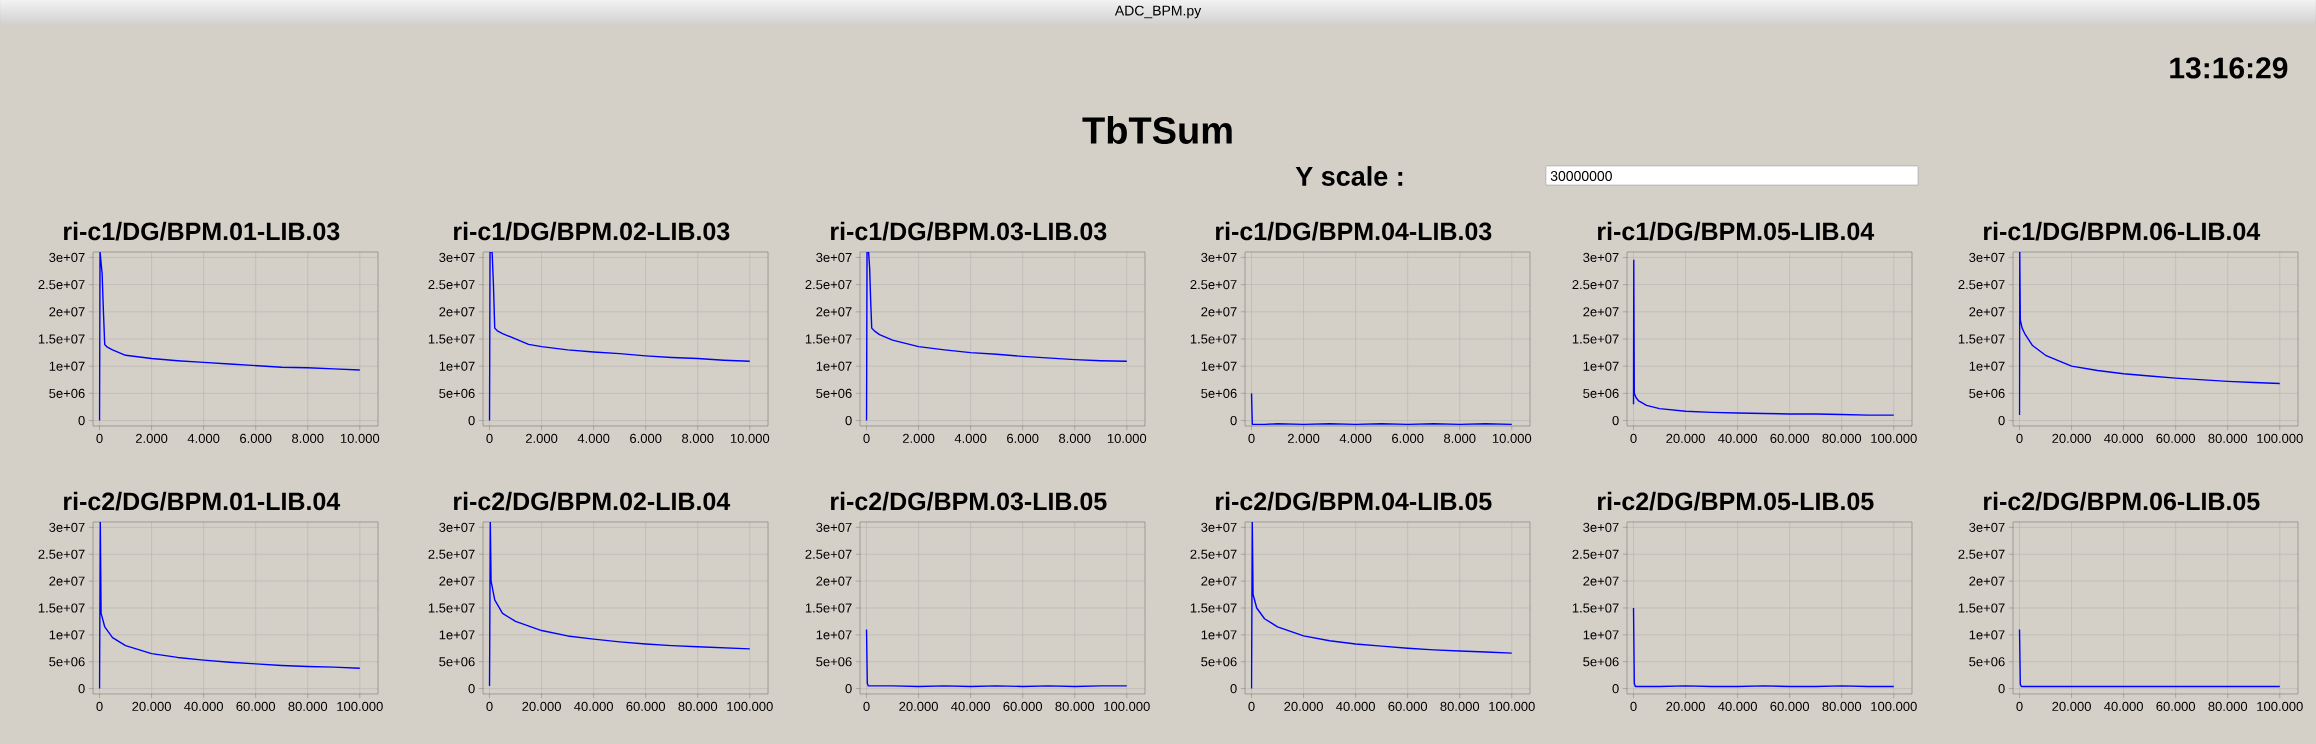  I want to click on chart-title: ri-c2/DG/BPM.05-LIB.05, so click(1736, 501).